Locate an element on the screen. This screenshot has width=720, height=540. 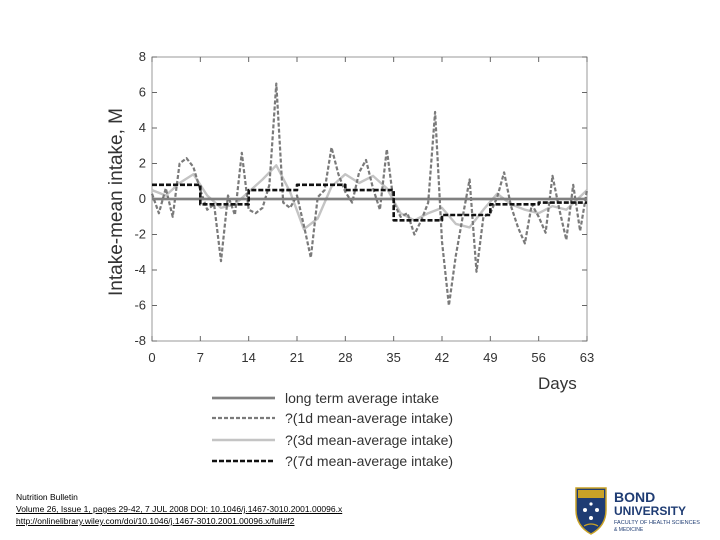
x-axis-label: Days is located at coordinates (557, 383).